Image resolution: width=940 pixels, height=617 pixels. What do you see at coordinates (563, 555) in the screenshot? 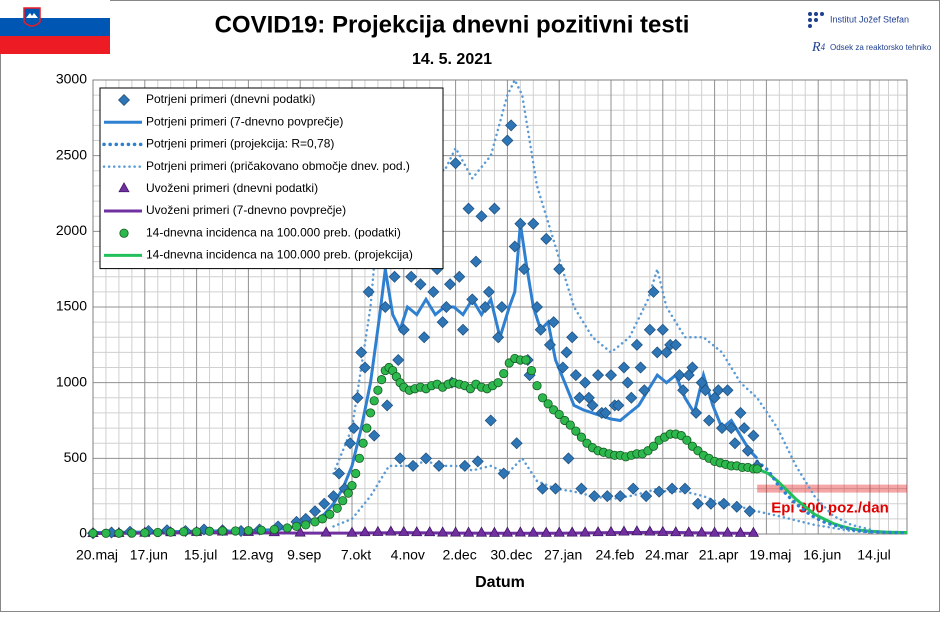
I see `x-tick-label: 27.jan` at bounding box center [563, 555].